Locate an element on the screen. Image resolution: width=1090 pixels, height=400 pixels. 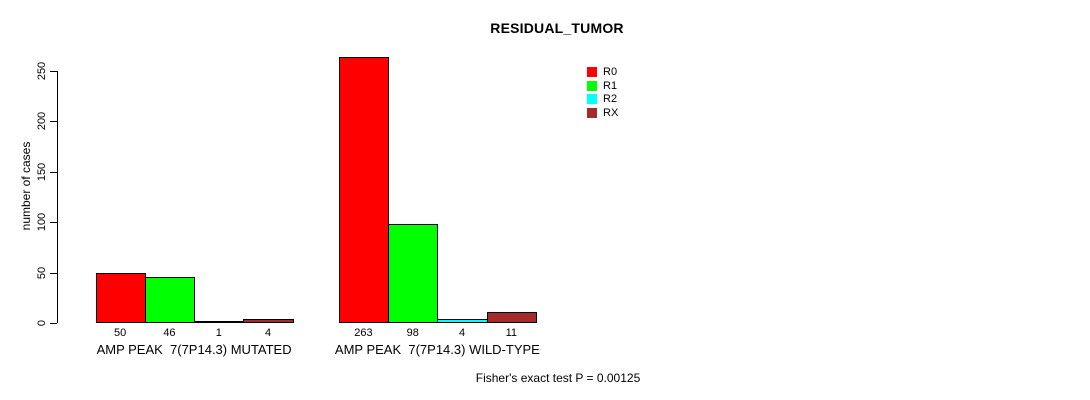
y-axis-tick-label: 250 is located at coordinates (42, 70).